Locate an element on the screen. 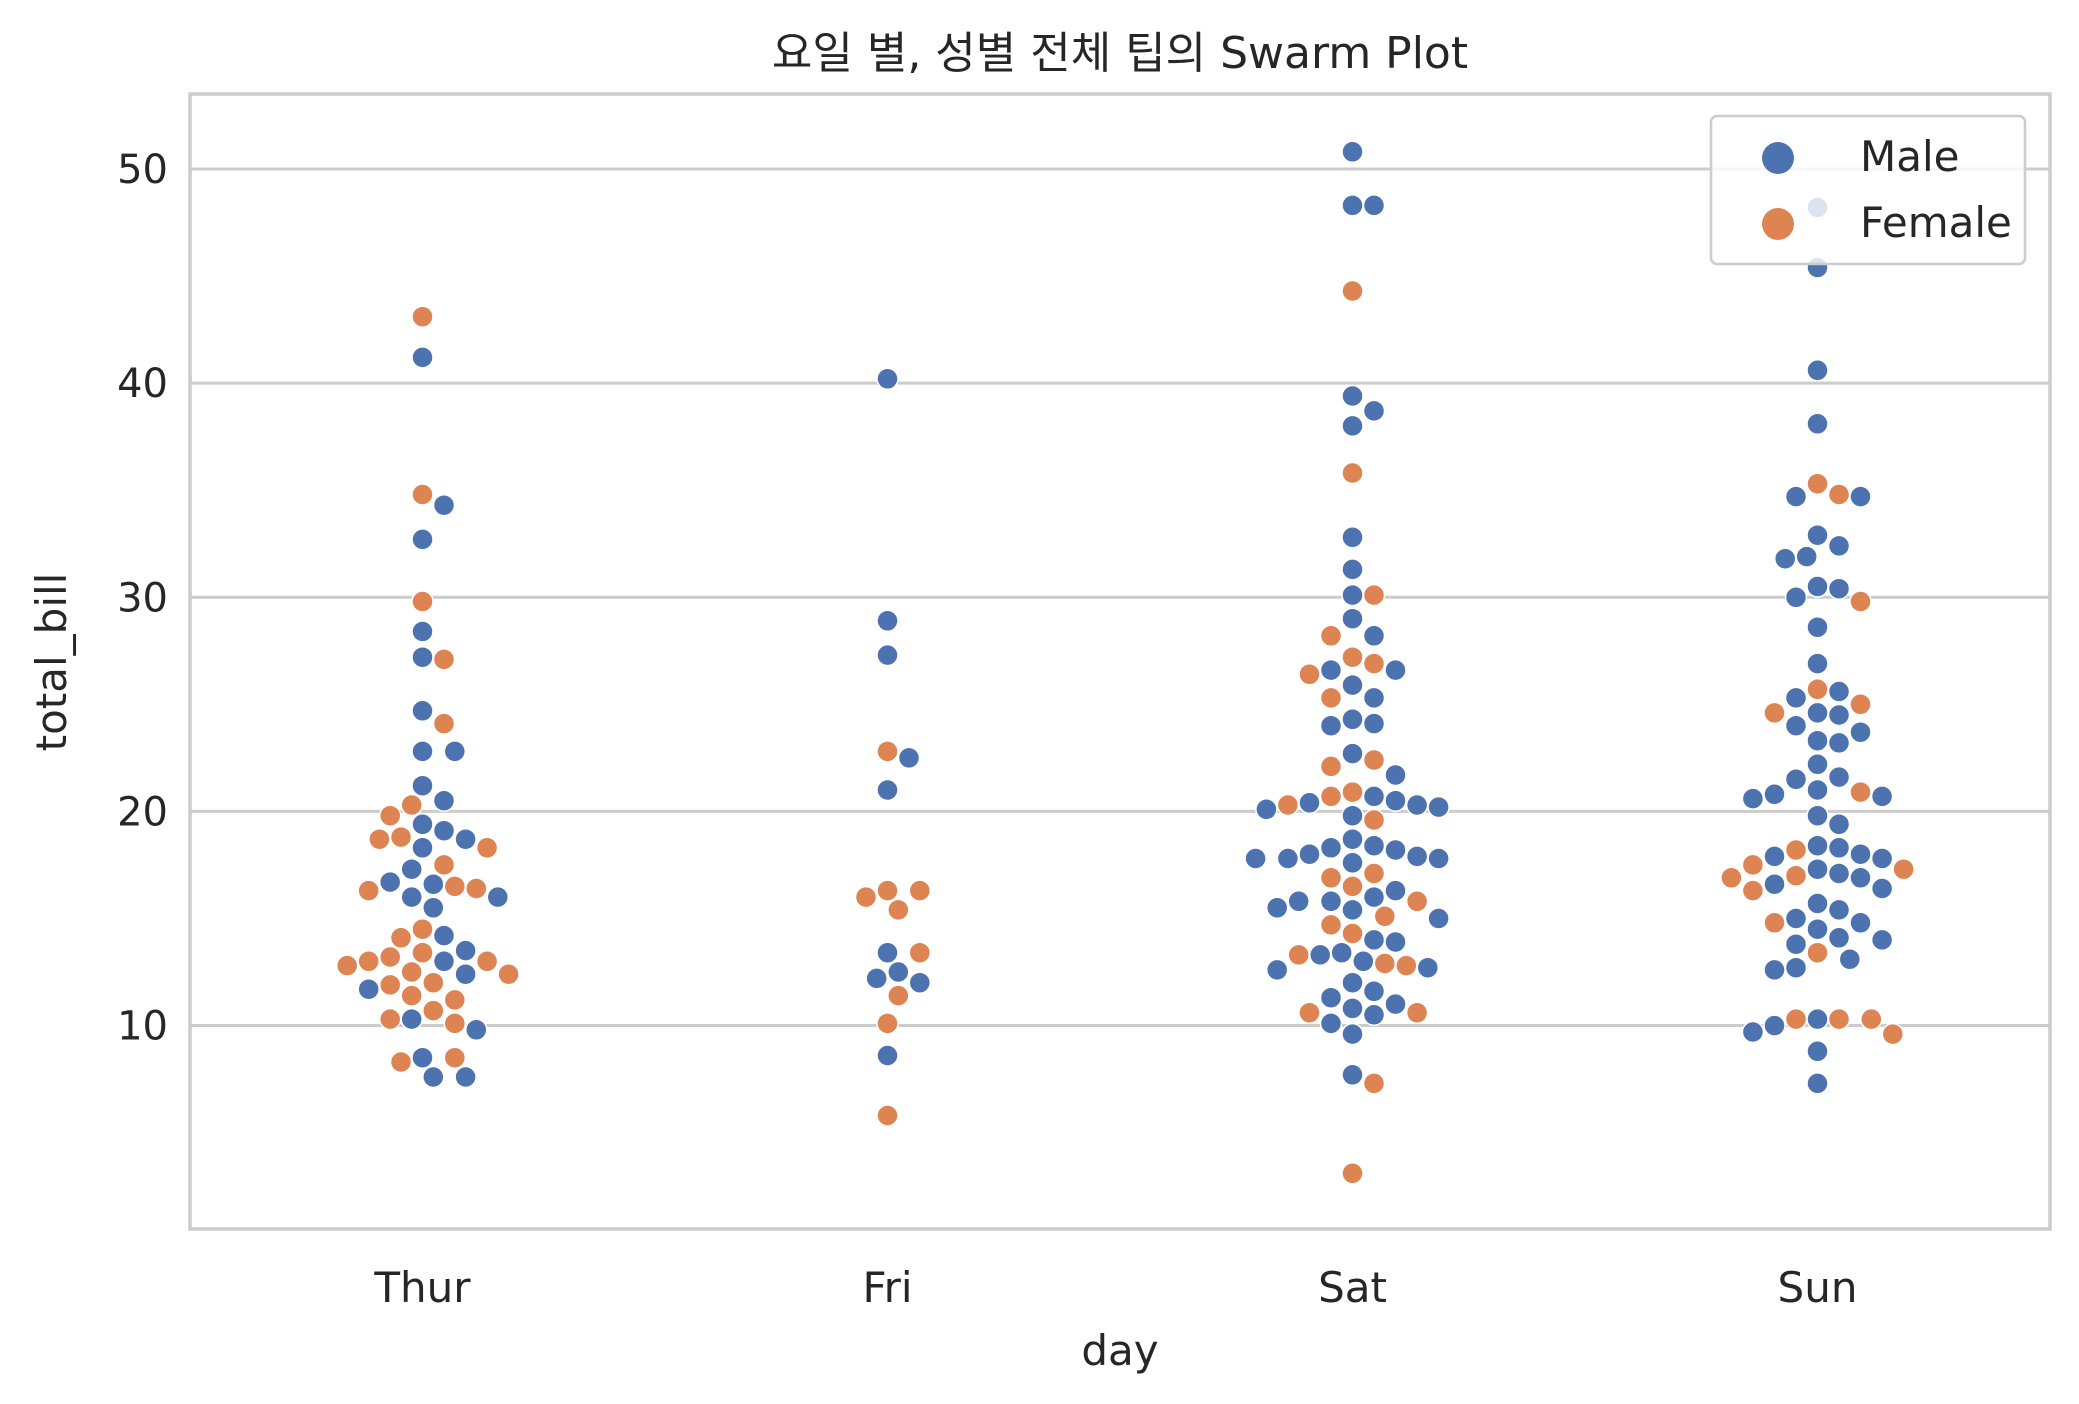 The image size is (2079, 1404). y-tick-label: 50 is located at coordinates (142, 170).